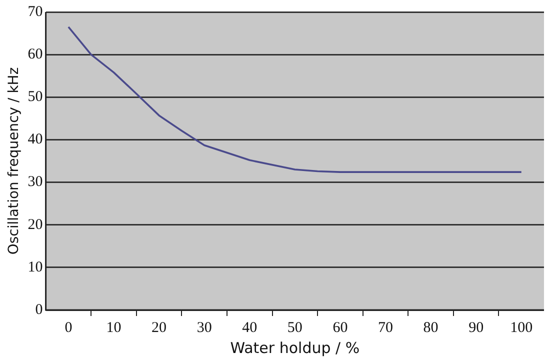 The width and height of the screenshot is (548, 364). I want to click on x-tick-label: 0, so click(68, 328).